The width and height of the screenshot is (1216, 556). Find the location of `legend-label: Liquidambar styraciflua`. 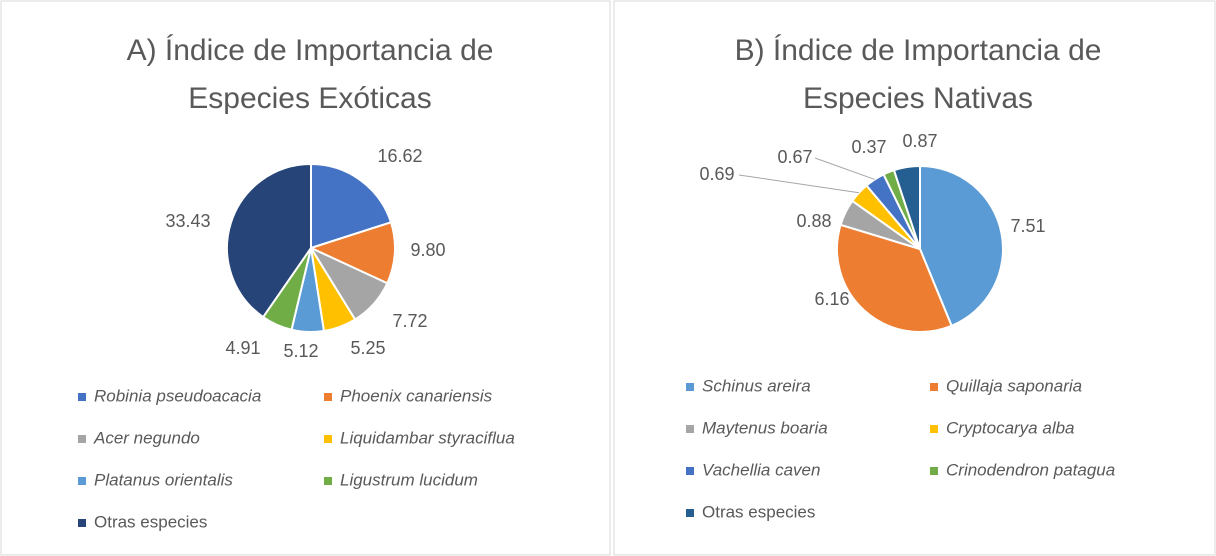

legend-label: Liquidambar styraciflua is located at coordinates (427, 437).